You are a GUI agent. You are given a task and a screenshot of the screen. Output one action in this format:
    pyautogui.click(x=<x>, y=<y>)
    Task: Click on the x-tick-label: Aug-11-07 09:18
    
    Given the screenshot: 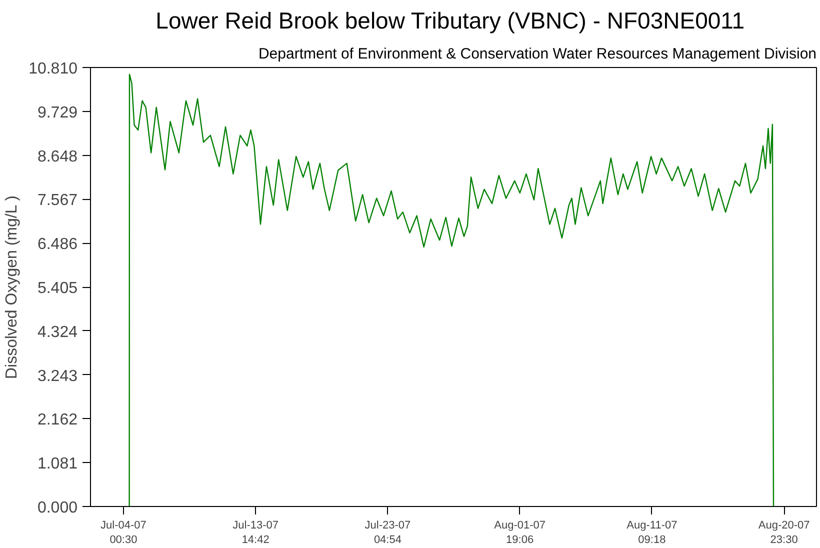 What is the action you would take?
    pyautogui.click(x=652, y=533)
    